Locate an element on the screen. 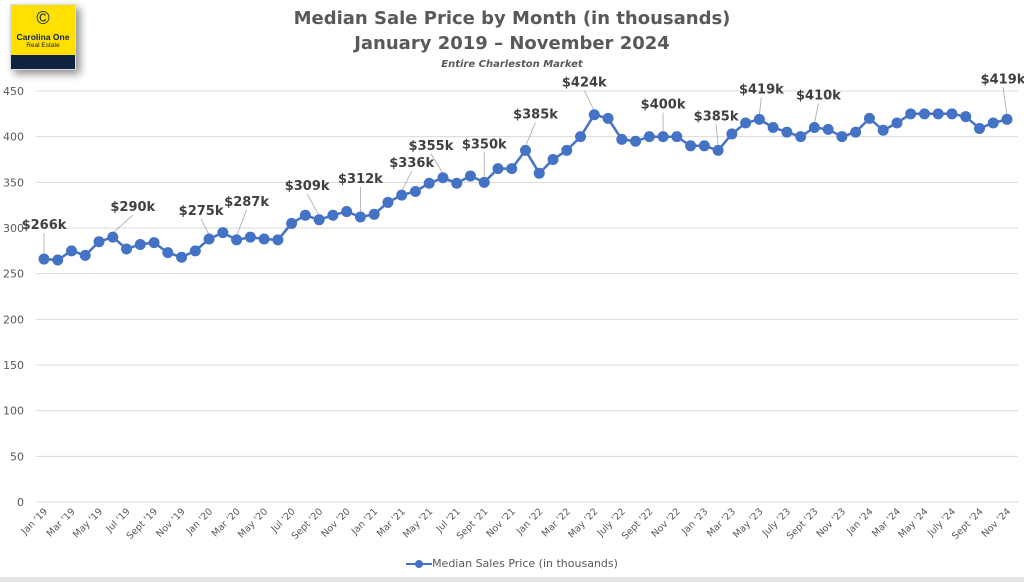 This screenshot has width=1024, height=582. data-label: $287k is located at coordinates (246, 202).